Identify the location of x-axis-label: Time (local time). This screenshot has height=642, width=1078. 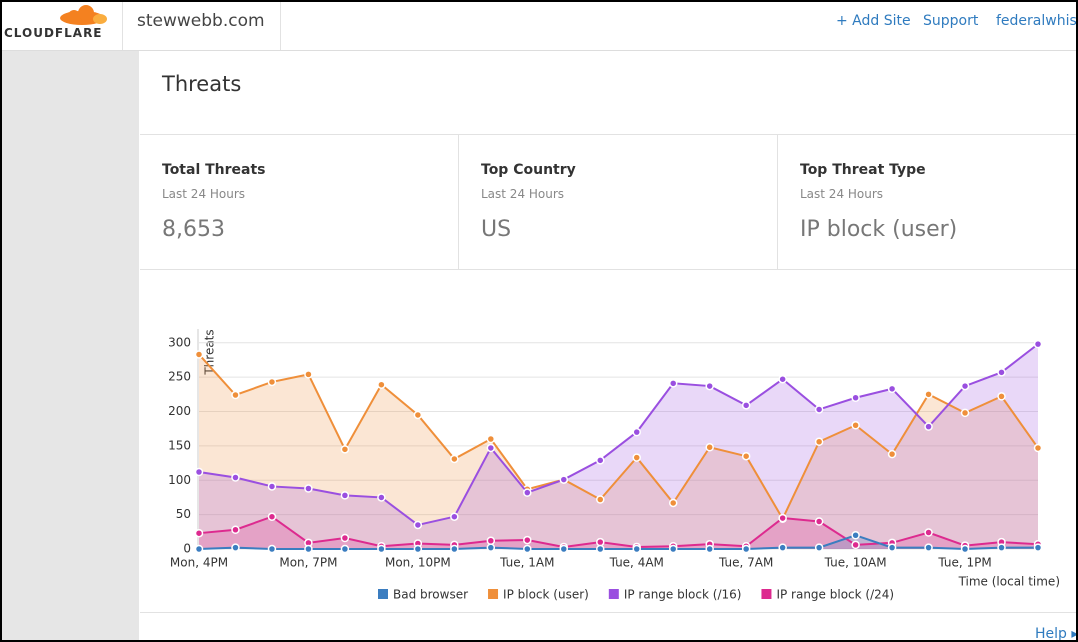
(1009, 582).